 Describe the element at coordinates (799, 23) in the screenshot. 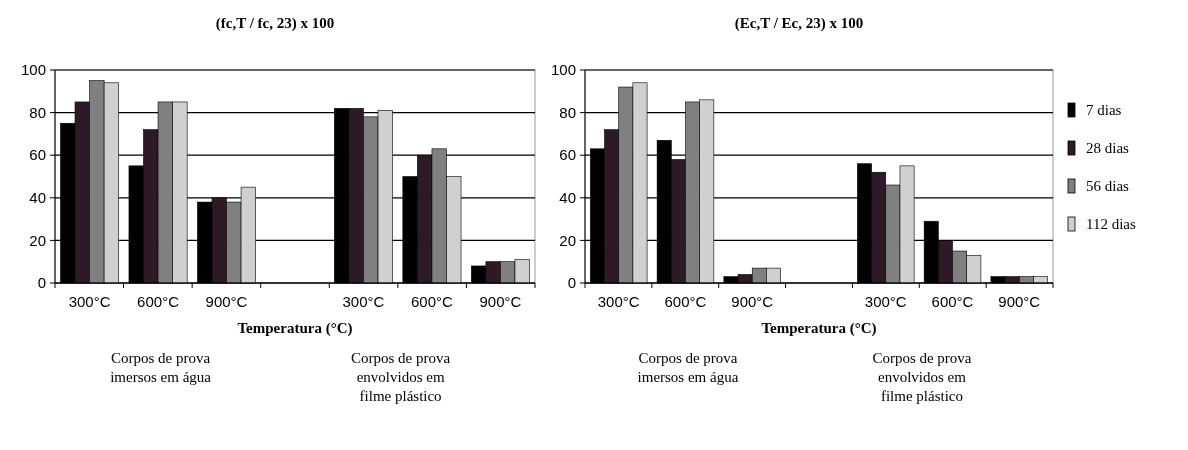

I see `chart-title: (Ec,T / Ec, 23) x 100` at that location.